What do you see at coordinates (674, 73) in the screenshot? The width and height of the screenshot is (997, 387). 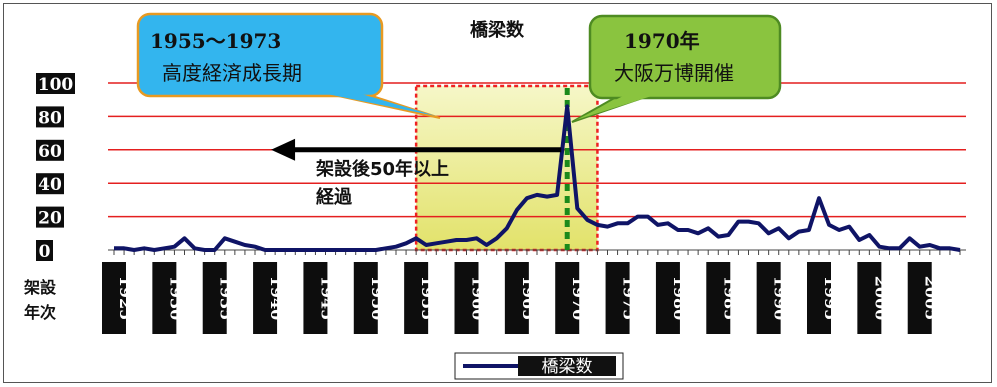 I see `callout-expo-name: 大阪万博開催` at bounding box center [674, 73].